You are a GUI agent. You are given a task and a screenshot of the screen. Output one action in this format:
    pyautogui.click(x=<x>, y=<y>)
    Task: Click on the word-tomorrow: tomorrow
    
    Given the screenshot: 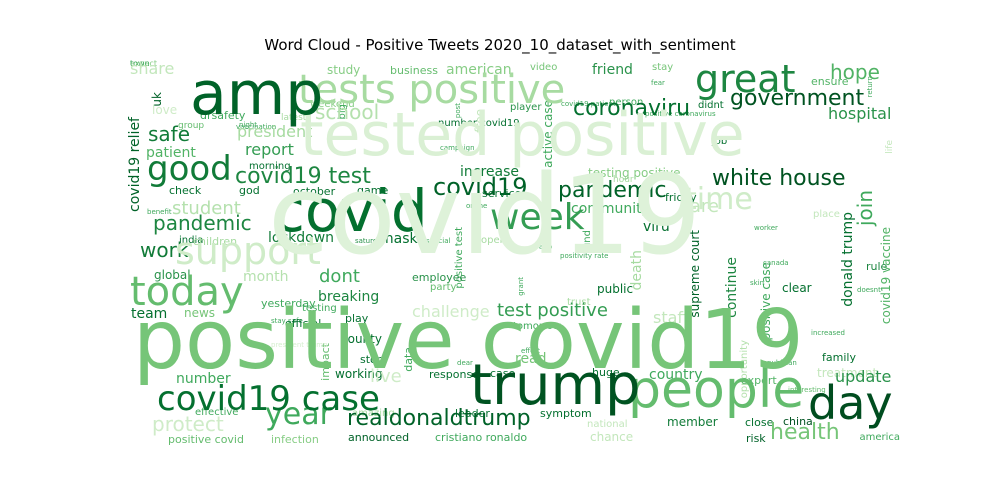 What is the action you would take?
    pyautogui.click(x=537, y=326)
    